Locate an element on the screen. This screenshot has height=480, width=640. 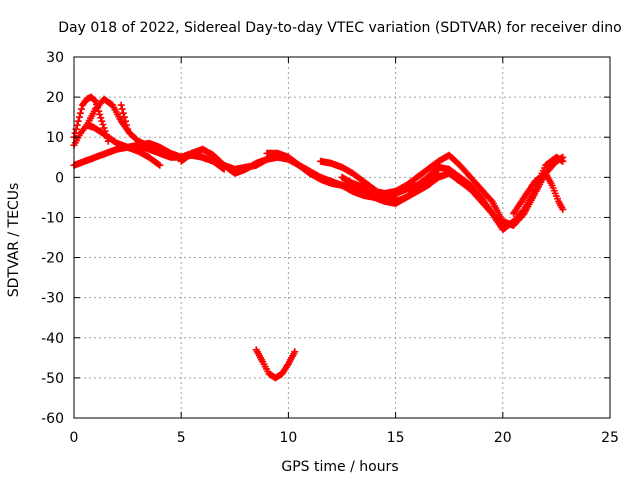
x-tick-label: 0 is located at coordinates (74, 438).